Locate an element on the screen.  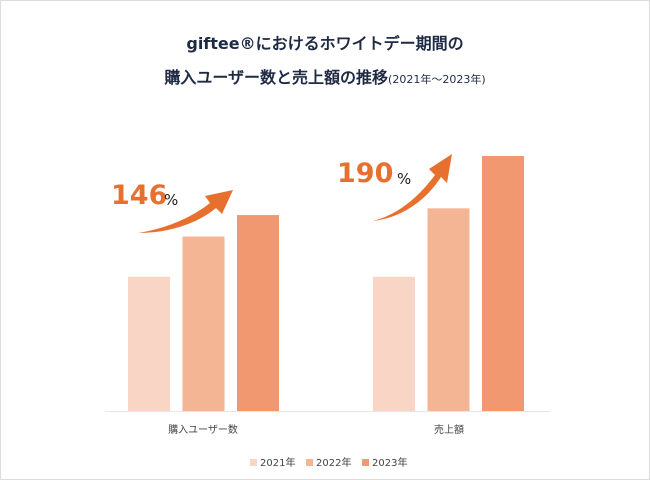
growth-unit-users: % is located at coordinates (171, 200).